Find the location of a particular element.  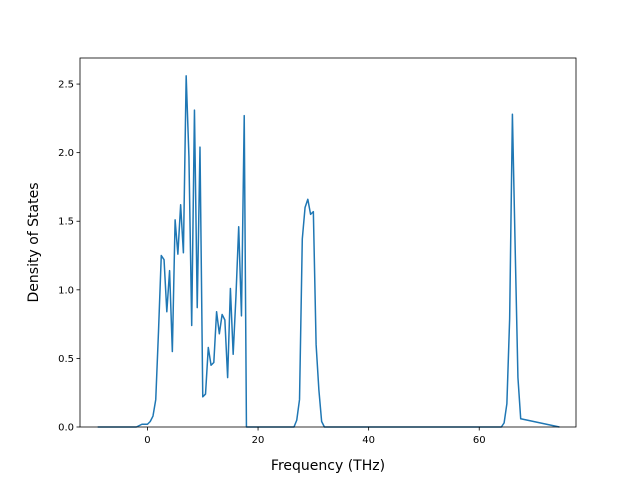

y-axis-title: Density of States is located at coordinates (34, 243).